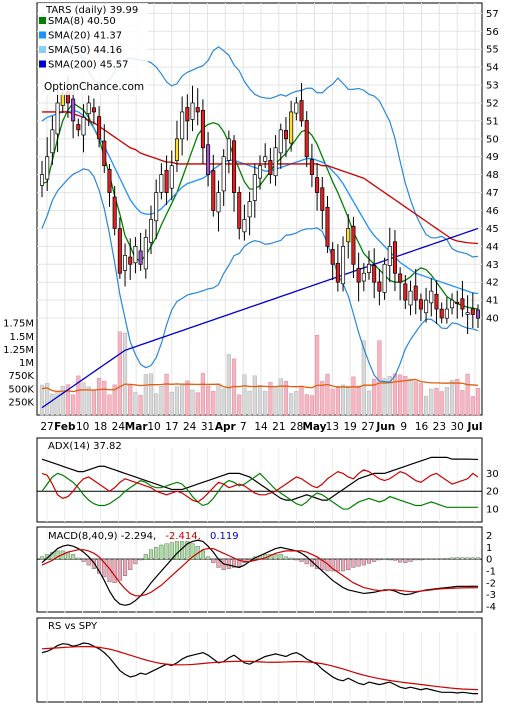 The width and height of the screenshot is (526, 706). What do you see at coordinates (260, 385) in the screenshot?
I see `volume-average-line` at bounding box center [260, 385].